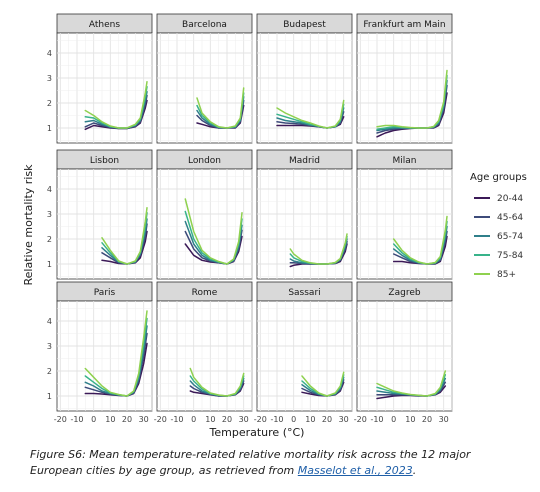 The image size is (540, 492). What do you see at coordinates (404, 293) in the screenshot?
I see `panel-title: Zagreb` at bounding box center [404, 293].